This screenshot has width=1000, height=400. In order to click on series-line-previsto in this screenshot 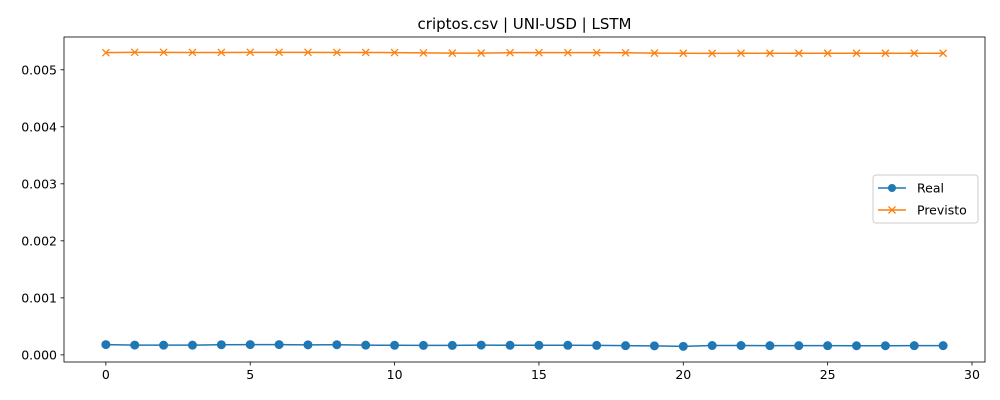, I will do `click(524, 53)`.